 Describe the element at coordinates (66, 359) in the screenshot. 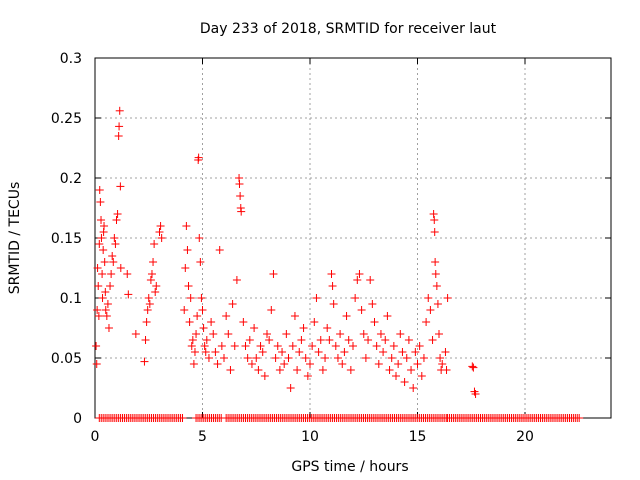

I see `y-tick-label: 0.05` at that location.